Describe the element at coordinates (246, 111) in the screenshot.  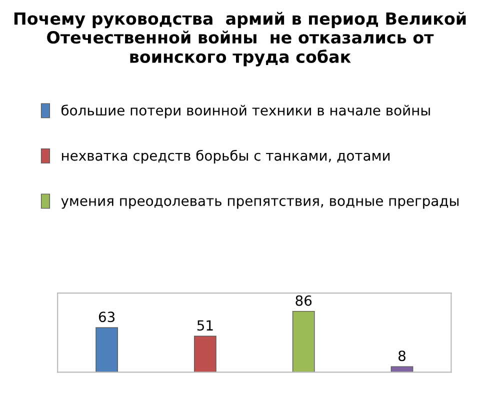
I see `legend-label: большие потери воинной техники в начале войны` at that location.